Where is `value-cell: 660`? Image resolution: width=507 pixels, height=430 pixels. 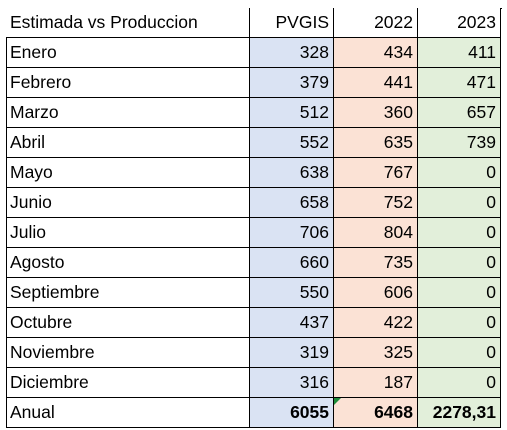
value-cell: 660 is located at coordinates (292, 263).